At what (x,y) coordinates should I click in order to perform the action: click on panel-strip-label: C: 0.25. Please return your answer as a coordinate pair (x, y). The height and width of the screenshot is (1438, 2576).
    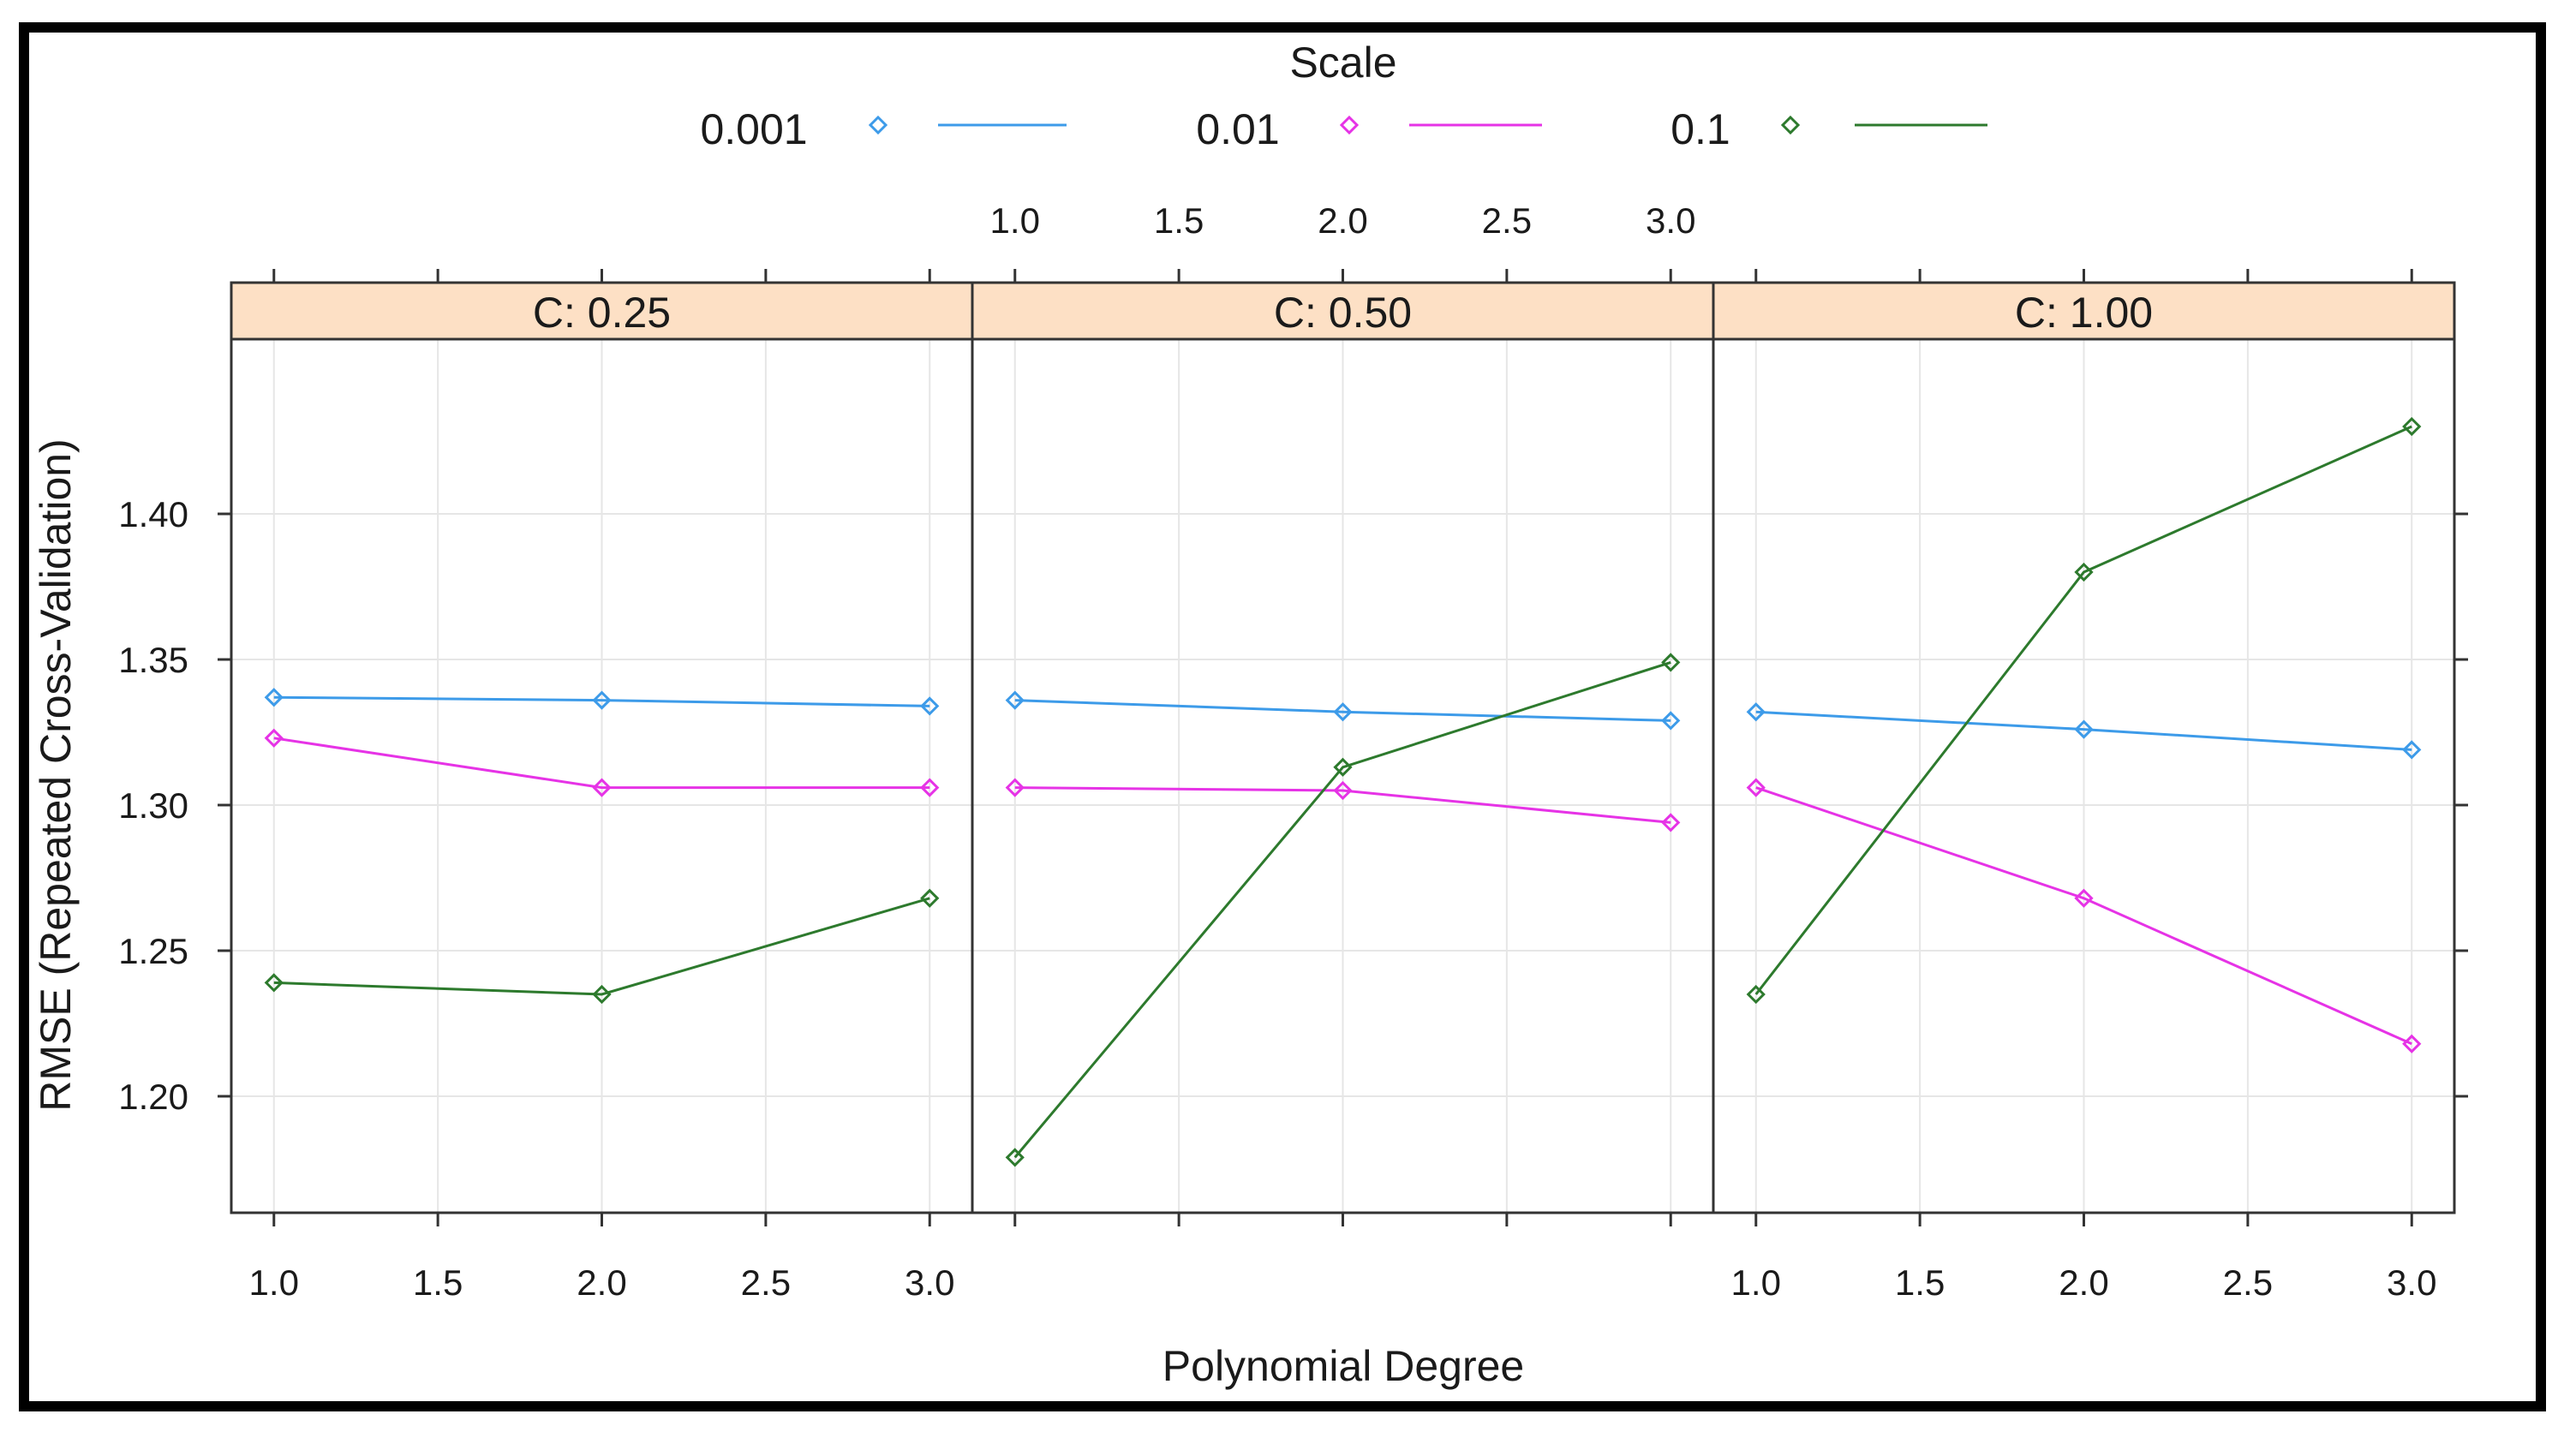
    Looking at the image, I should click on (602, 313).